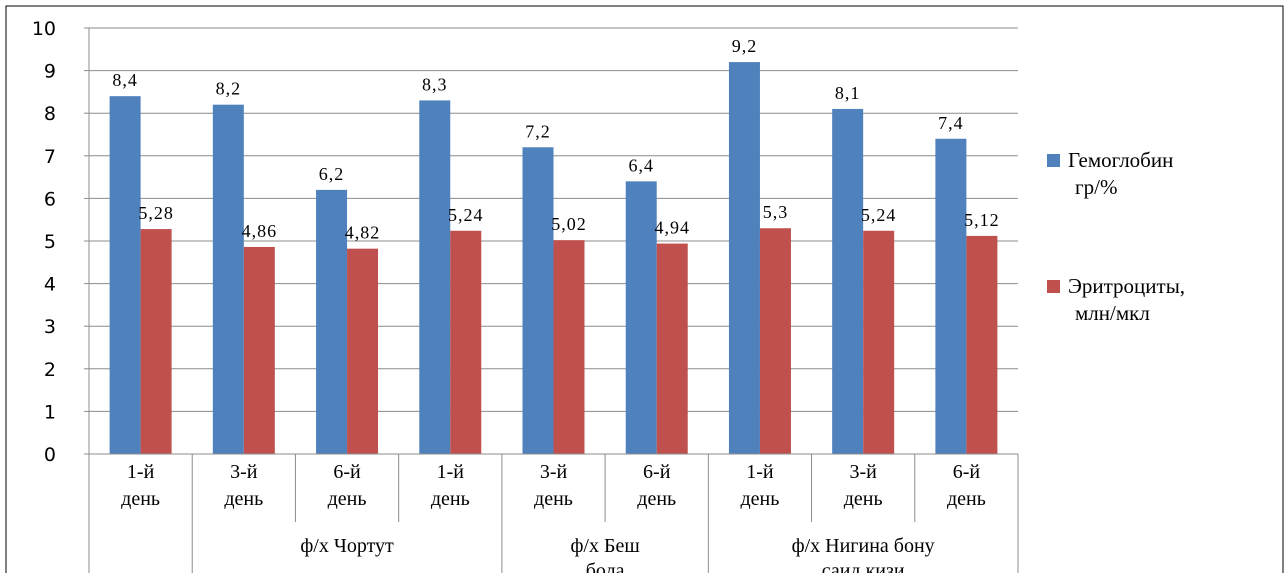 This screenshot has width=1288, height=573. Describe the element at coordinates (50, 285) in the screenshot. I see `y-tick-label: 4` at that location.